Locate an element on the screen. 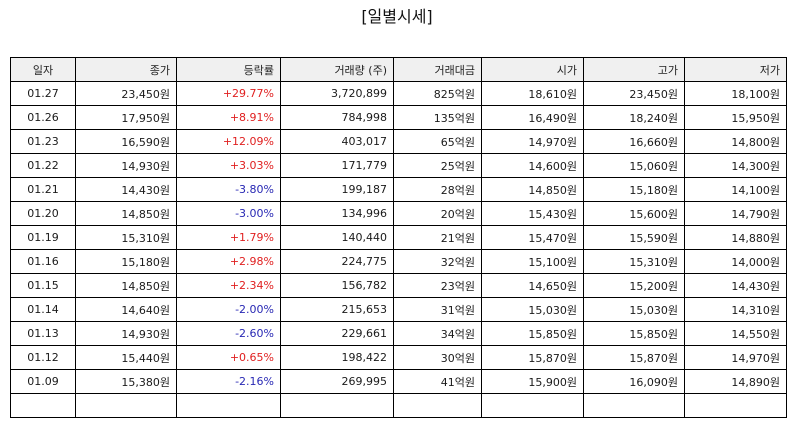 Image resolution: width=794 pixels, height=425 pixels. cell-volume: 140,440 is located at coordinates (337, 237).